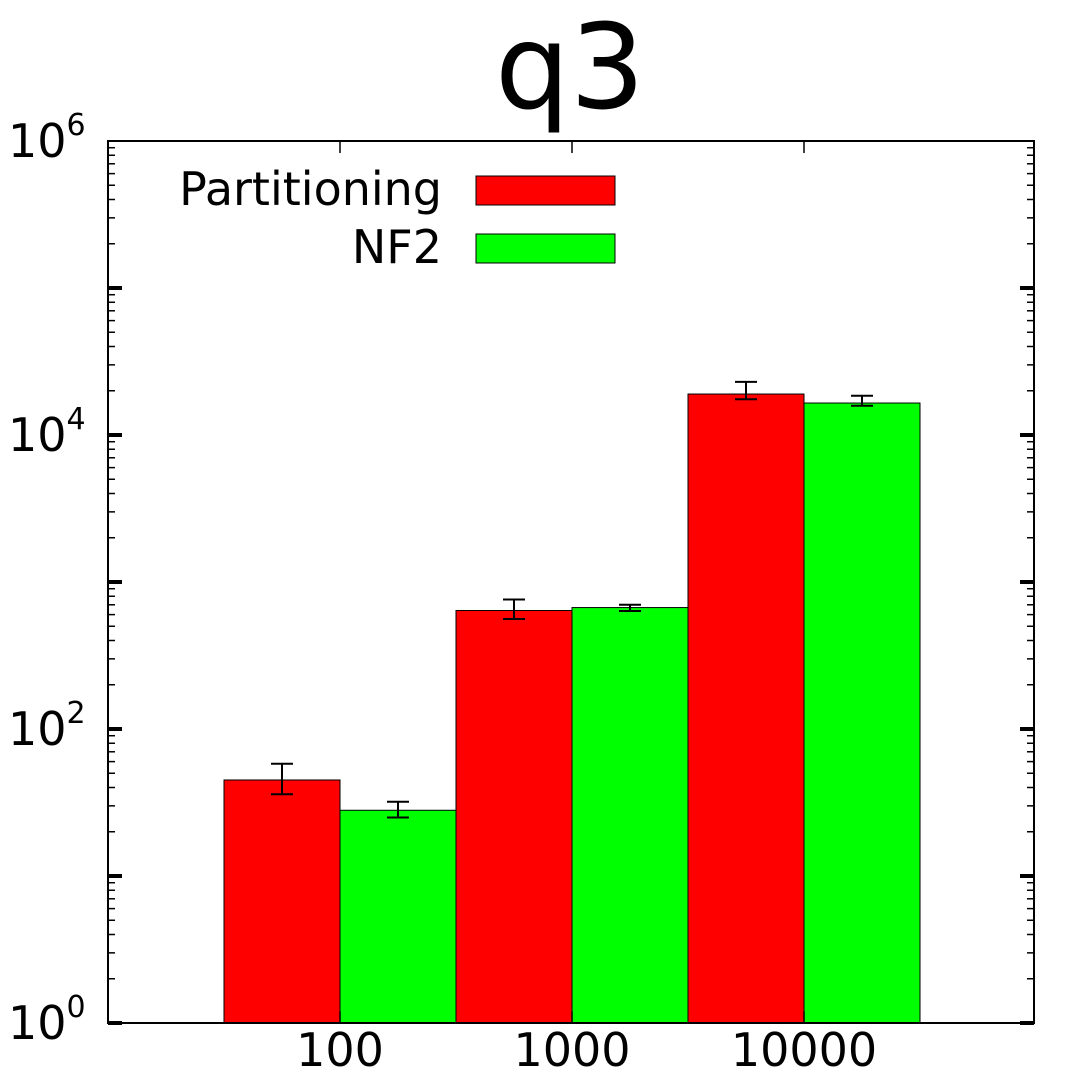 Image resolution: width=1080 pixels, height=1080 pixels. I want to click on legend-swatch-nf2, so click(545, 248).